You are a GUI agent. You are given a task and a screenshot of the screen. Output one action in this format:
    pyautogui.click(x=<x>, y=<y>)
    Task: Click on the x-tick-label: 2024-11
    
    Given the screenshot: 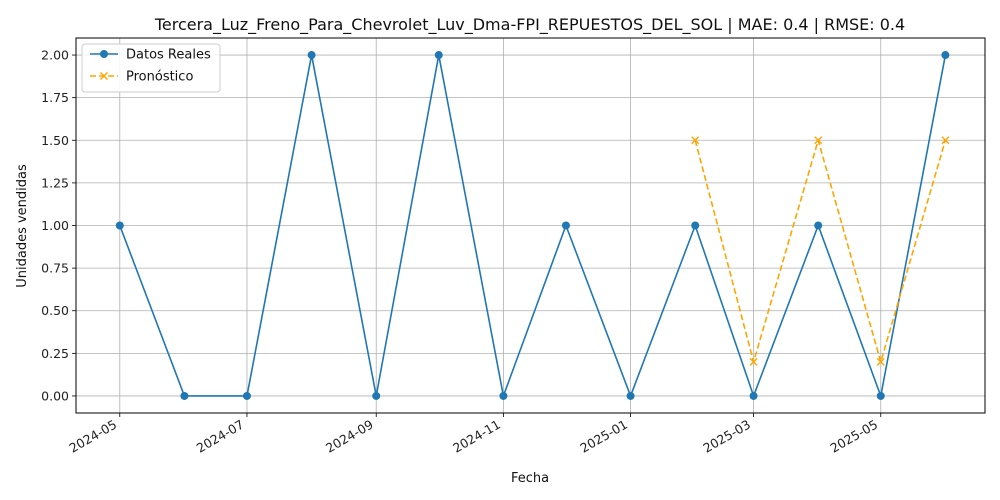 What is the action you would take?
    pyautogui.click(x=476, y=436)
    